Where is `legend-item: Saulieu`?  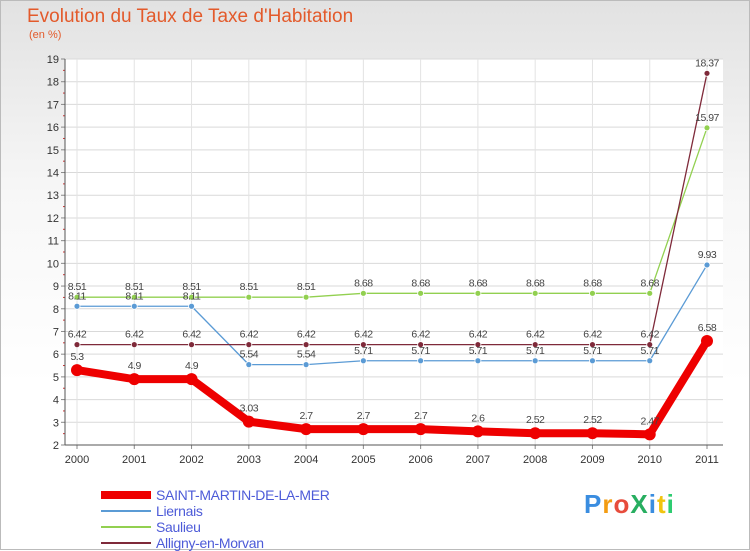
legend-item: Saulieu is located at coordinates (215, 527).